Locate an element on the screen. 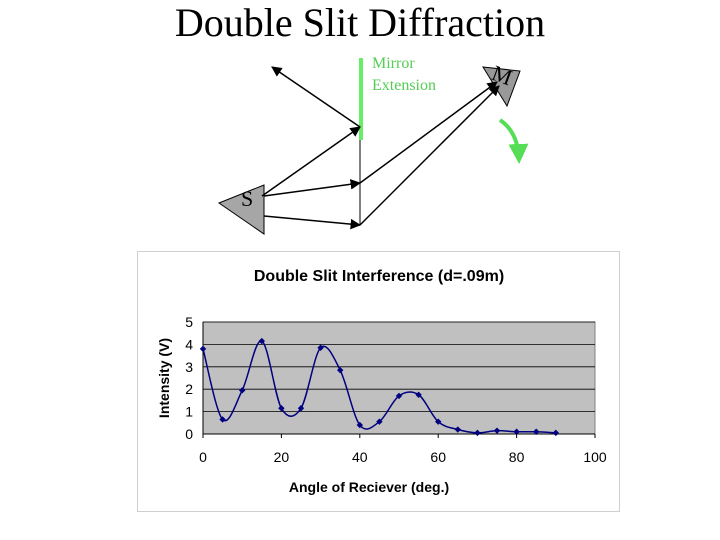  experiment-diagram: Mirror Extension M S is located at coordinates (373, 145).